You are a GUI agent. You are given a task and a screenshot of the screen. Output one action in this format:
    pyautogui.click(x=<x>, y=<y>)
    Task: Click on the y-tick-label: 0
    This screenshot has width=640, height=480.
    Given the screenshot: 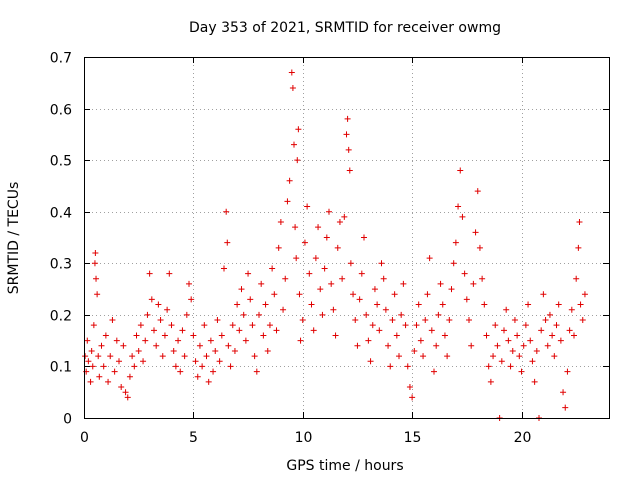 What is the action you would take?
    pyautogui.click(x=67, y=420)
    